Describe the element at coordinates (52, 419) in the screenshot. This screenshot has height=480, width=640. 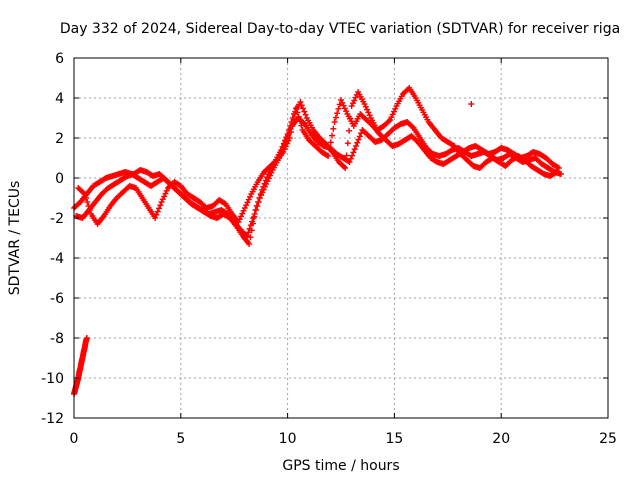
I see `y-tick-label: -12` at that location.